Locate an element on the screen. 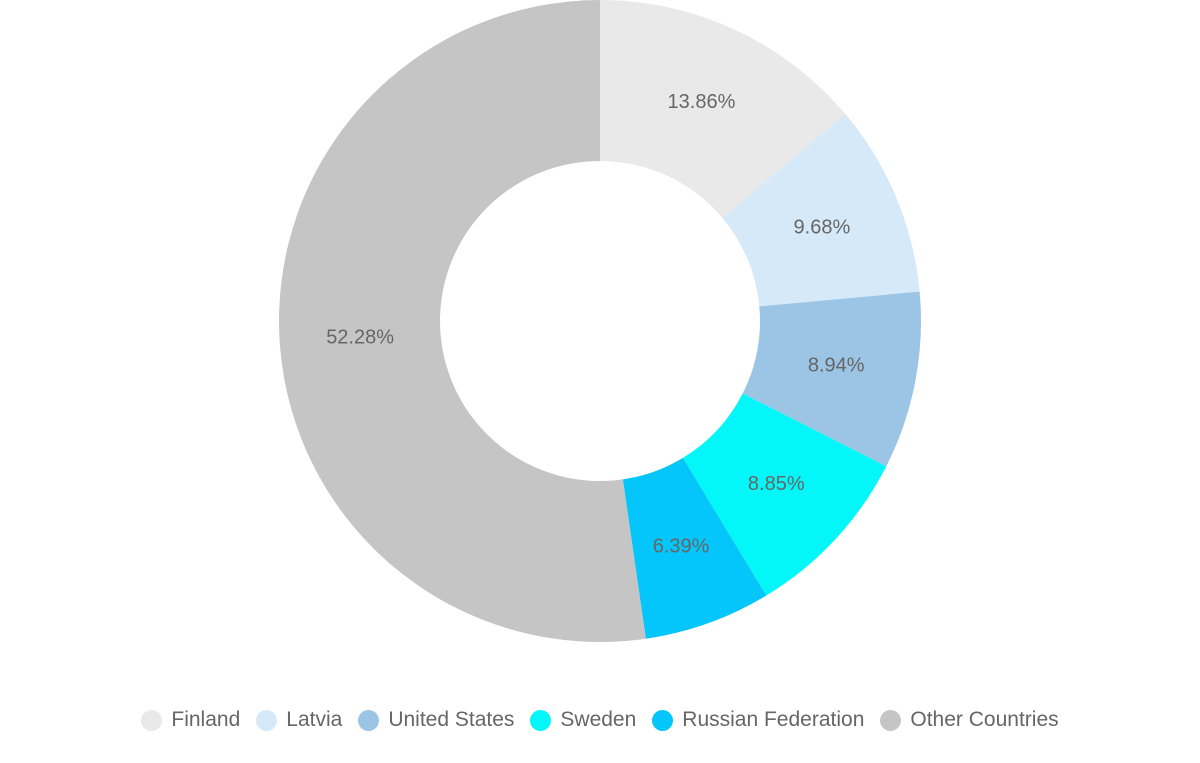 The image size is (1200, 763). legend-item-finland: Finland is located at coordinates (190, 720).